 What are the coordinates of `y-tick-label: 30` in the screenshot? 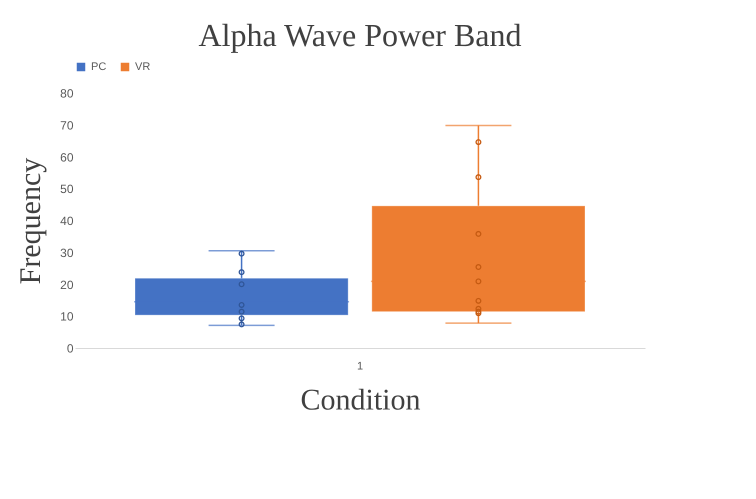 It's located at (67, 253).